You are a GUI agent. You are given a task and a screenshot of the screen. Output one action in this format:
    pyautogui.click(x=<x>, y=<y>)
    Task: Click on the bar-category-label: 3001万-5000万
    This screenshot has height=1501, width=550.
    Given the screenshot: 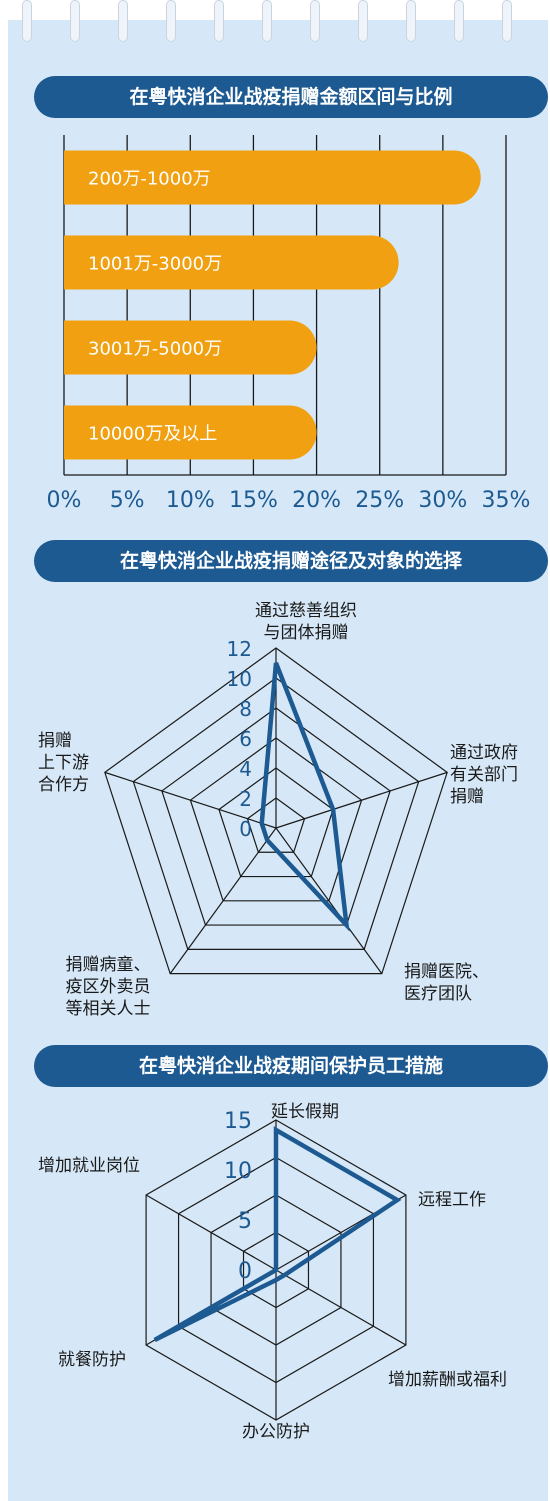 What is the action you would take?
    pyautogui.click(x=155, y=349)
    